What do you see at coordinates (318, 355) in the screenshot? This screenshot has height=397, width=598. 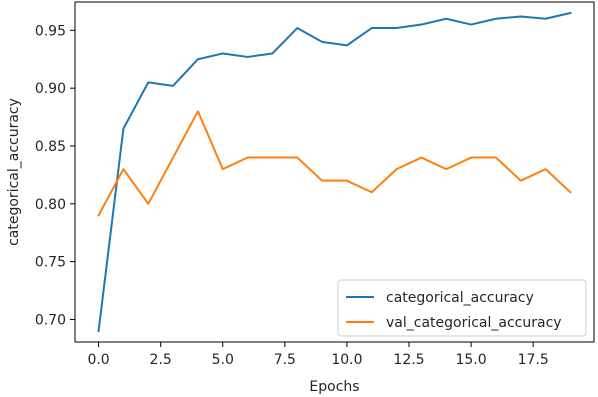 I see `x-axis: 0.0 2.5 5.0 7.5 10.0 12.5 15.0 17.5` at bounding box center [318, 355].